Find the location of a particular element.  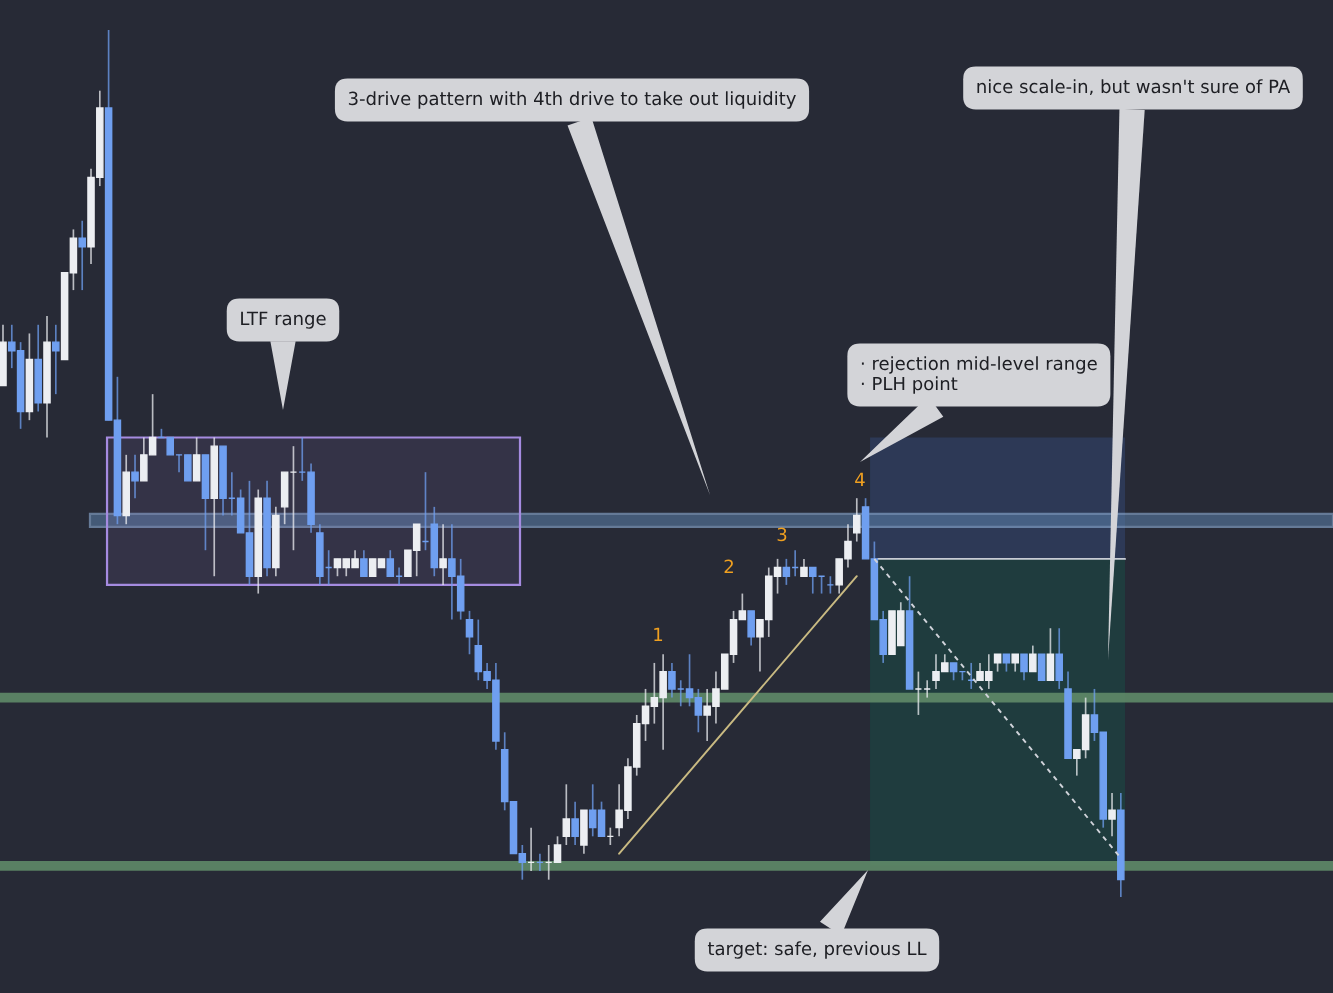

annotation: 3 is located at coordinates (782, 534).